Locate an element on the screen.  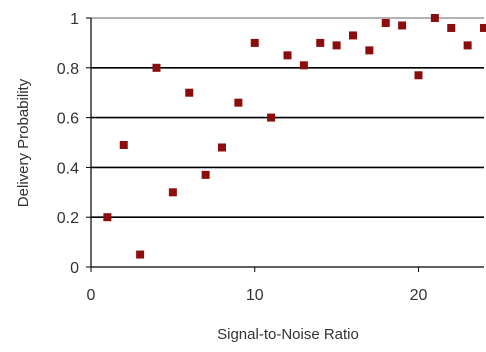
y-tick-label: 0 is located at coordinates (74, 268).